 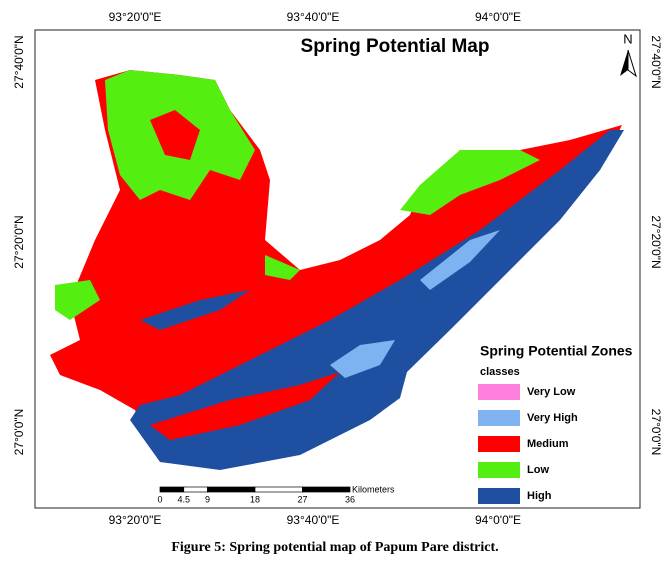 What do you see at coordinates (624, 63) in the screenshot?
I see `arrow-left` at bounding box center [624, 63].